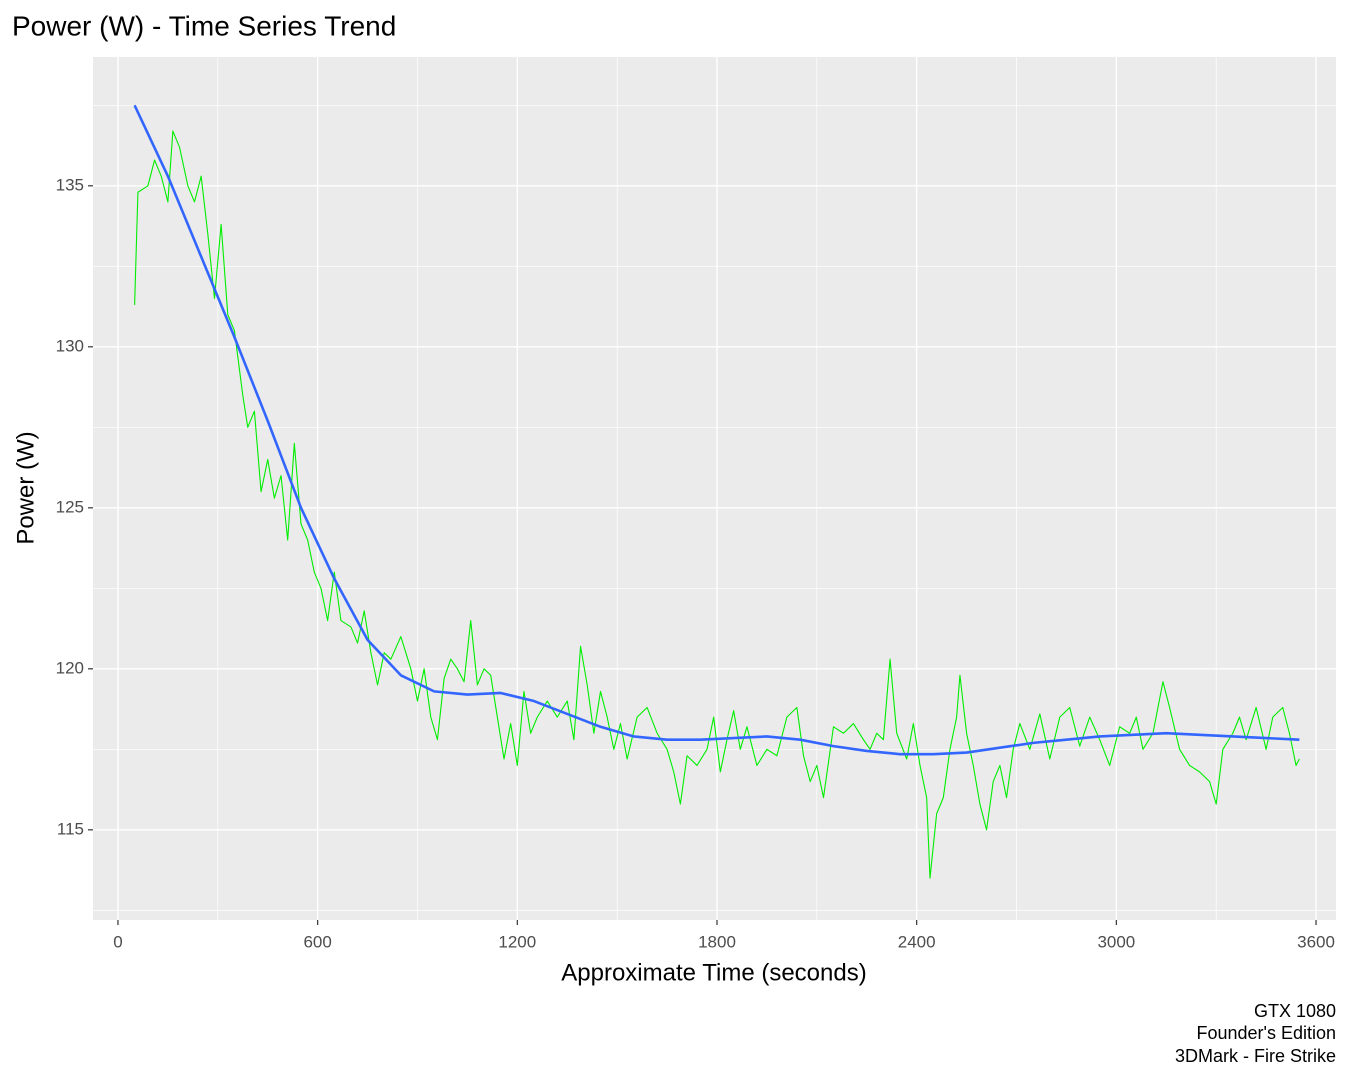 This screenshot has width=1350, height=1080. Describe the element at coordinates (1266, 1033) in the screenshot. I see `caption: Founder's Edition` at that location.